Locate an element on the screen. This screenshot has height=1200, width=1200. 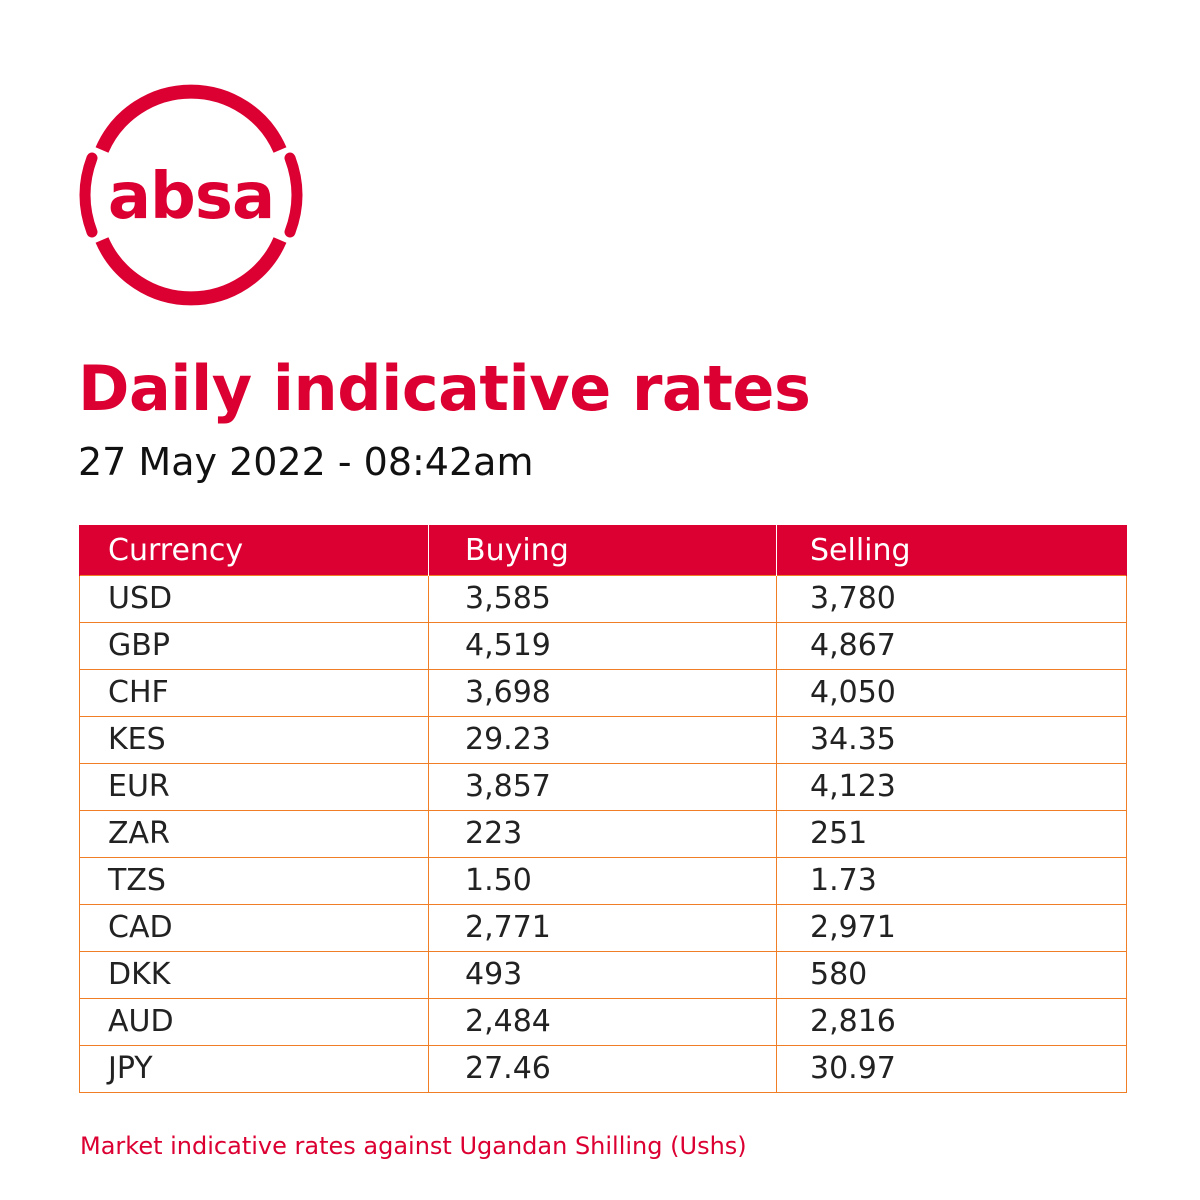
selling-cell: 30.97 is located at coordinates (951, 1069).